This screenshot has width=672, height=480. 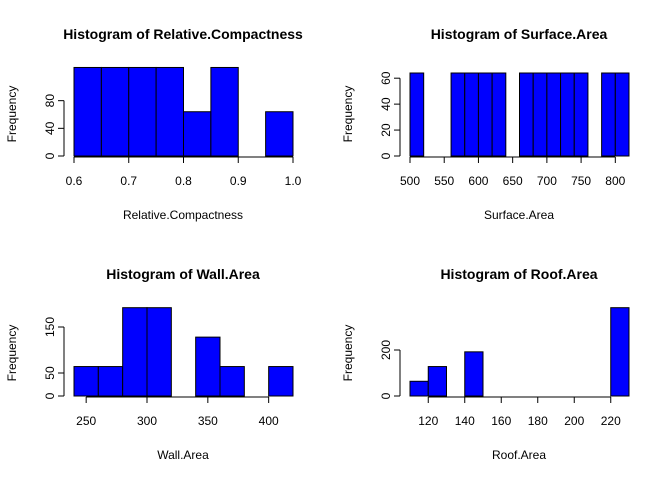 I want to click on y-tick-label: 80, so click(x=50, y=101).